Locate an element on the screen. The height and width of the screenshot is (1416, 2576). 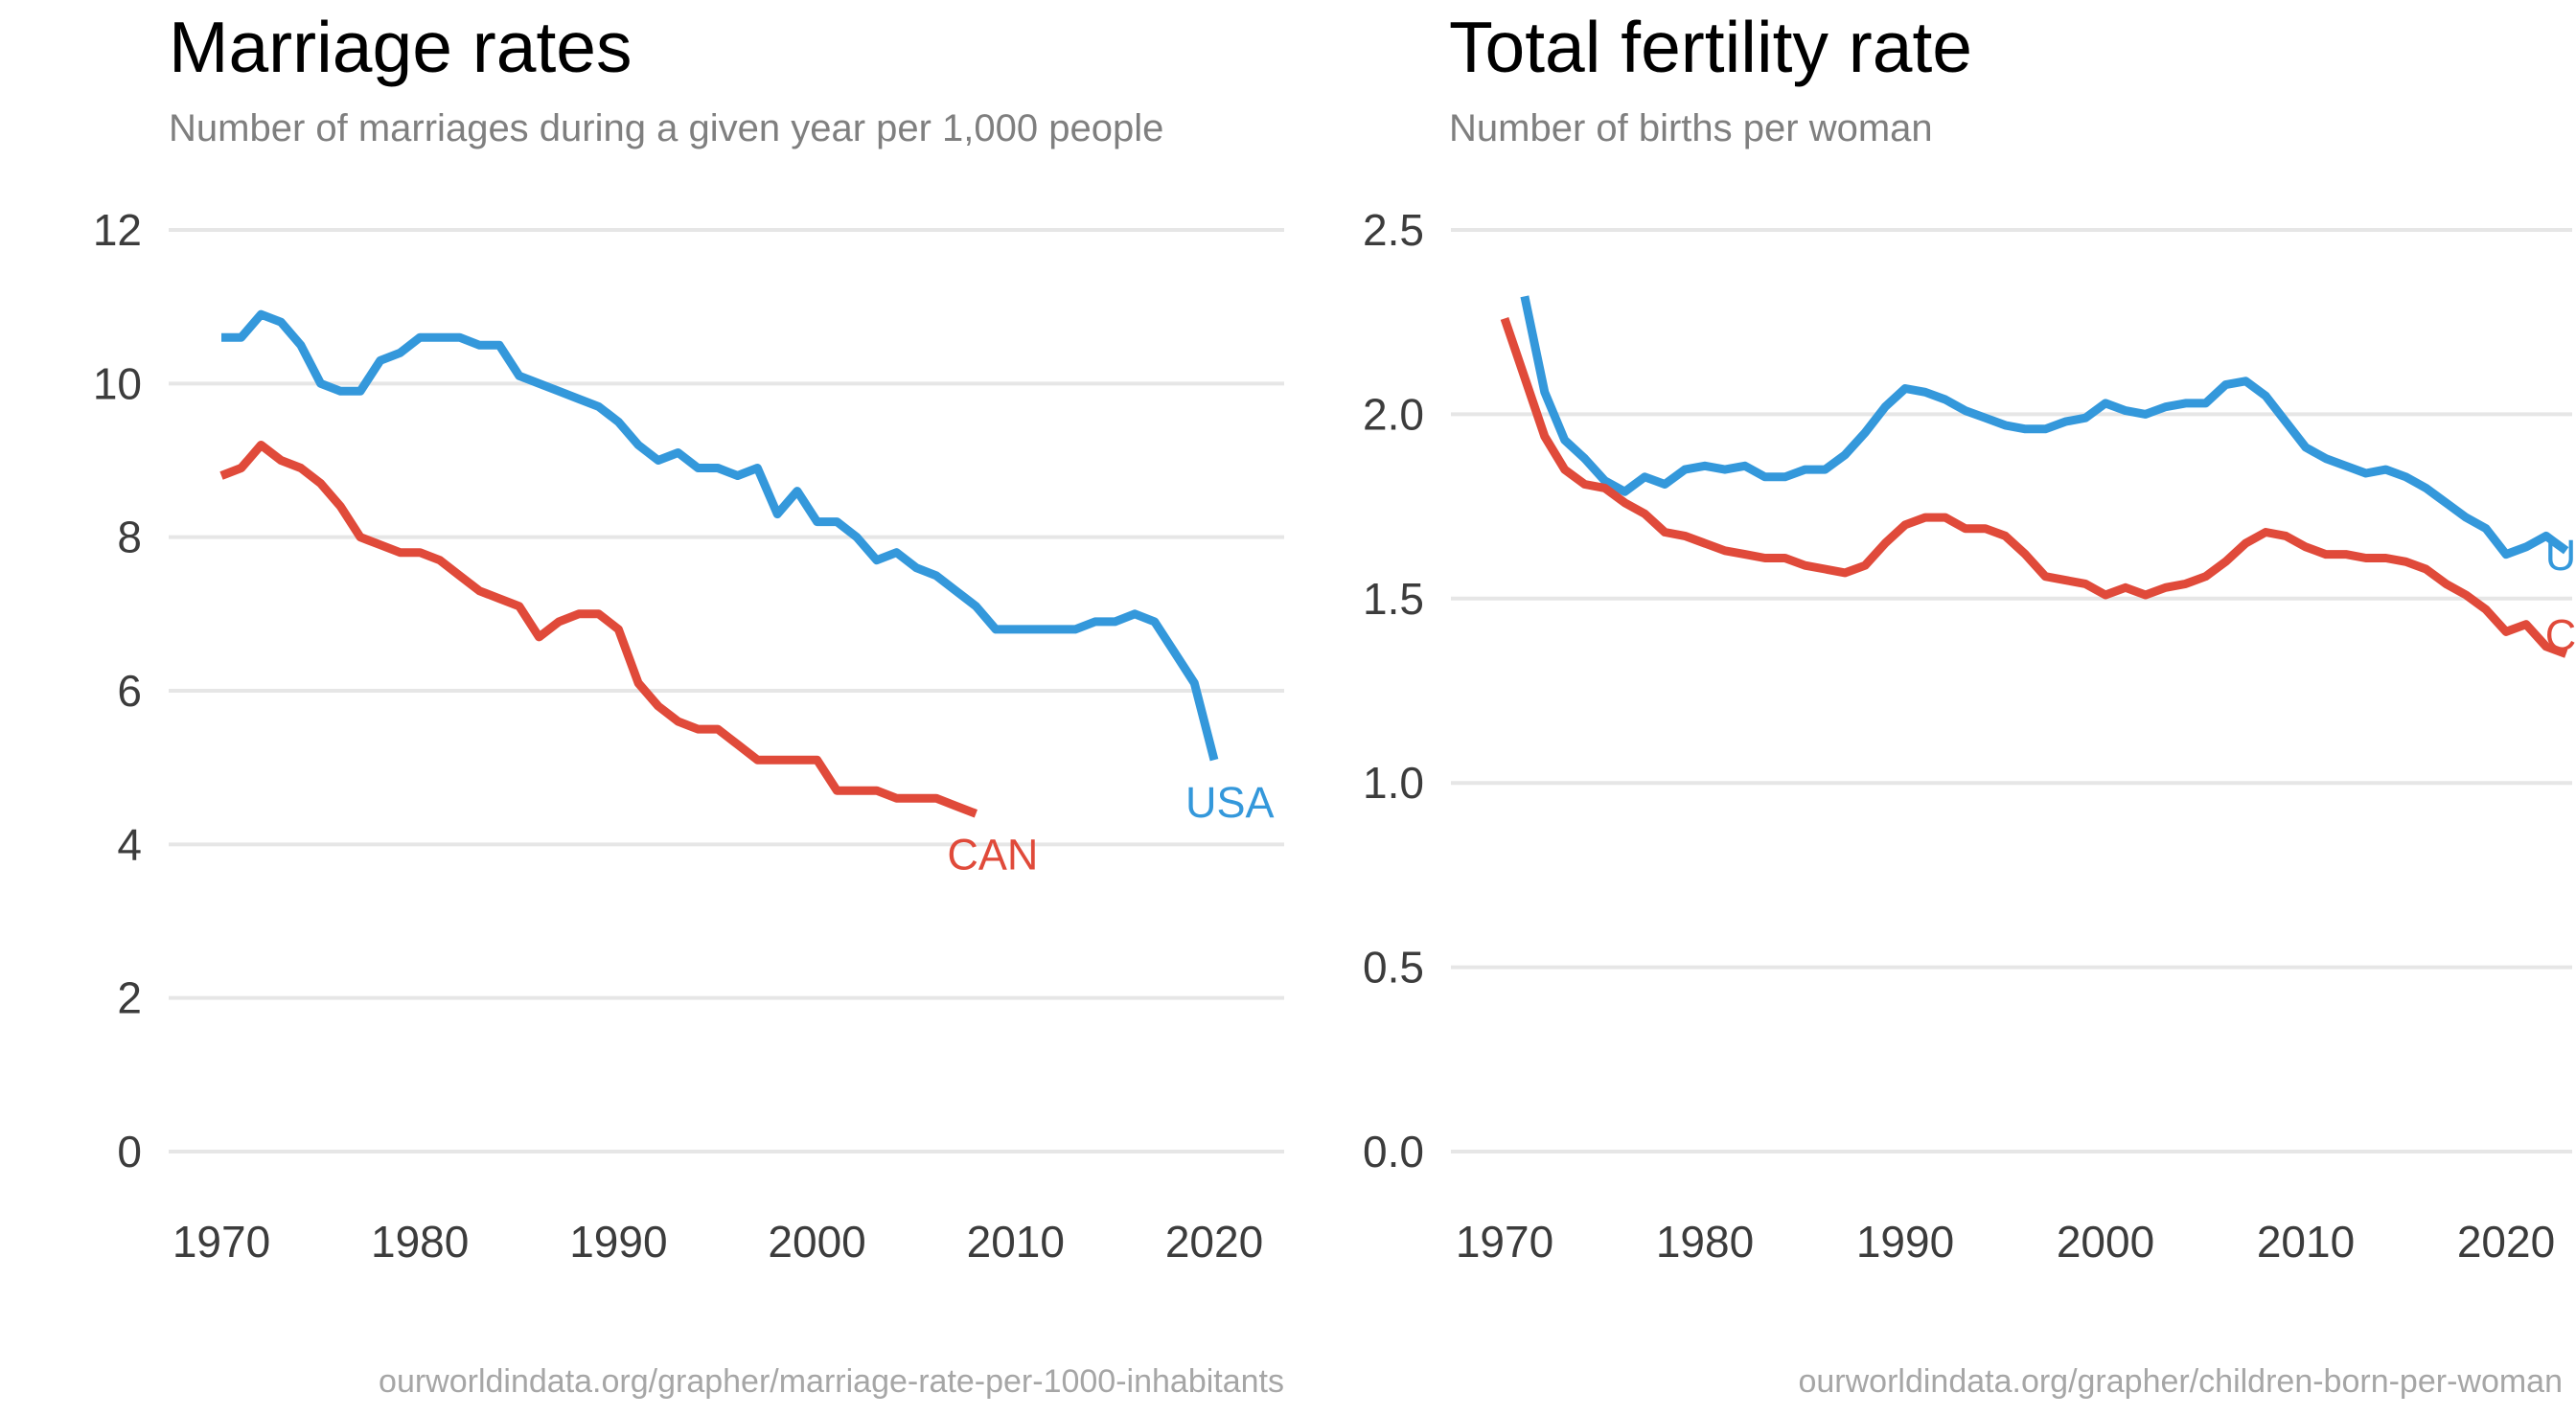
y-tick-label: 0 is located at coordinates (129, 1151).